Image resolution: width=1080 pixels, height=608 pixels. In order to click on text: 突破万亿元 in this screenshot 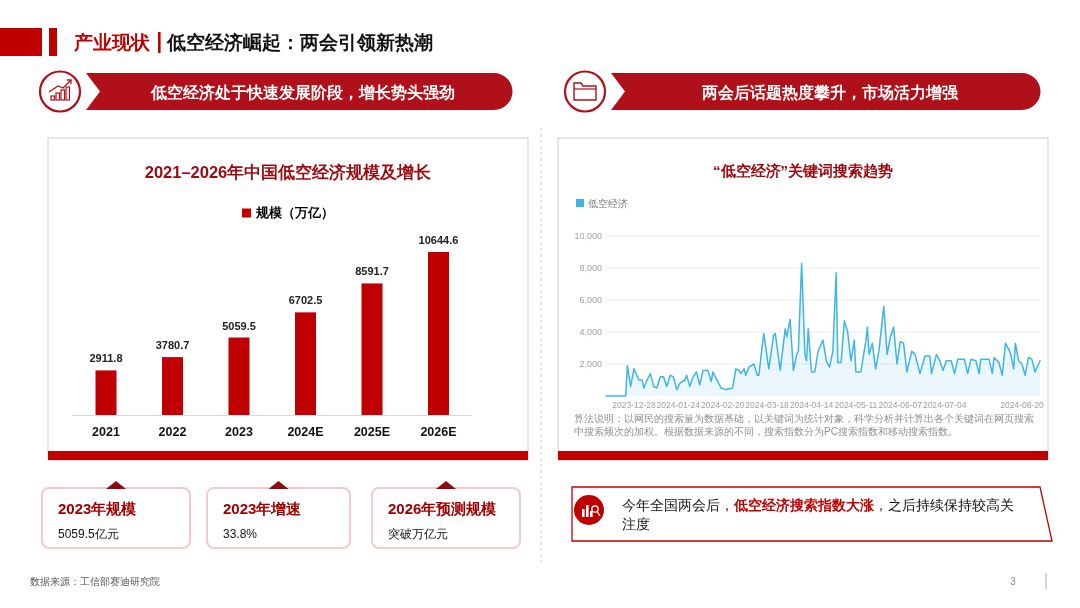, I will do `click(418, 534)`.